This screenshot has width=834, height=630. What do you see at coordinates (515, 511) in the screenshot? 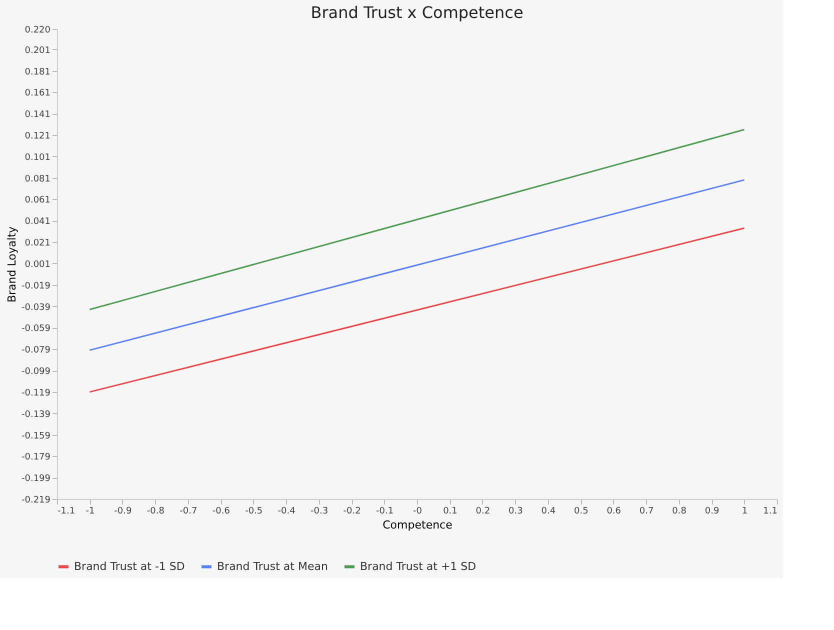
I see `x-tick-label: 0.3` at bounding box center [515, 511].